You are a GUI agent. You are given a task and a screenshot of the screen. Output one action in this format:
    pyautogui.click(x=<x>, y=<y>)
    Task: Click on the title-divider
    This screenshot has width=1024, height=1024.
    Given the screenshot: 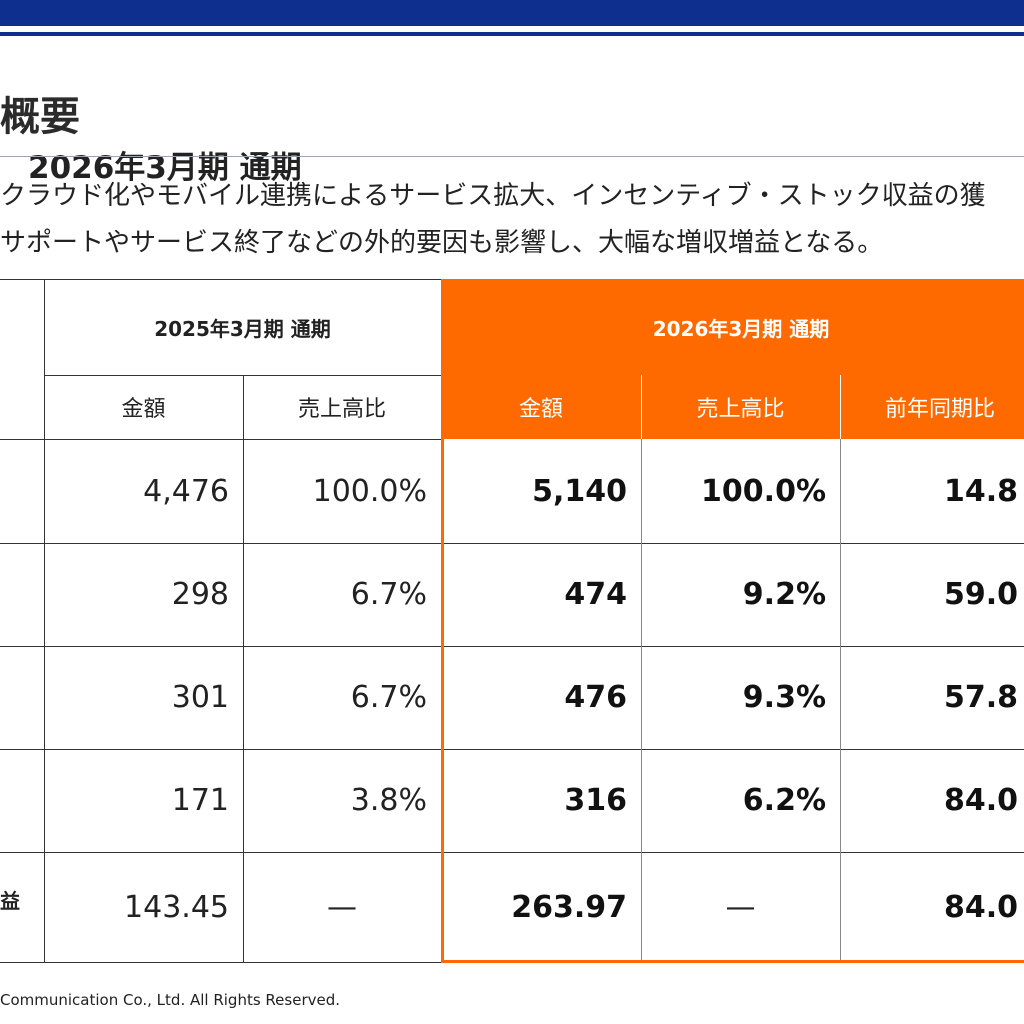 What is the action you would take?
    pyautogui.click(x=512, y=156)
    